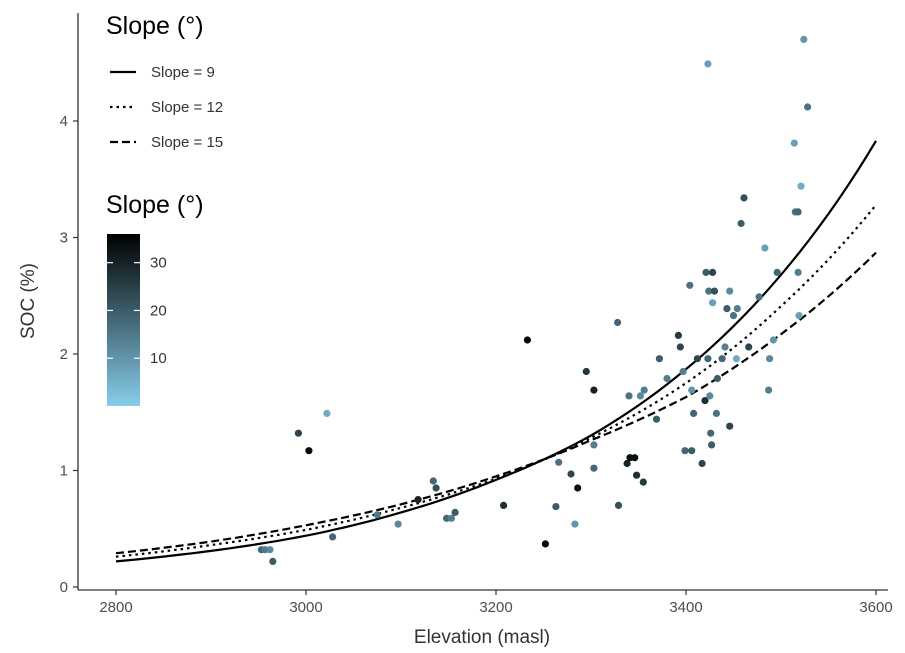 The image size is (905, 653). What do you see at coordinates (123, 320) in the screenshot?
I see `colorbar` at bounding box center [123, 320].